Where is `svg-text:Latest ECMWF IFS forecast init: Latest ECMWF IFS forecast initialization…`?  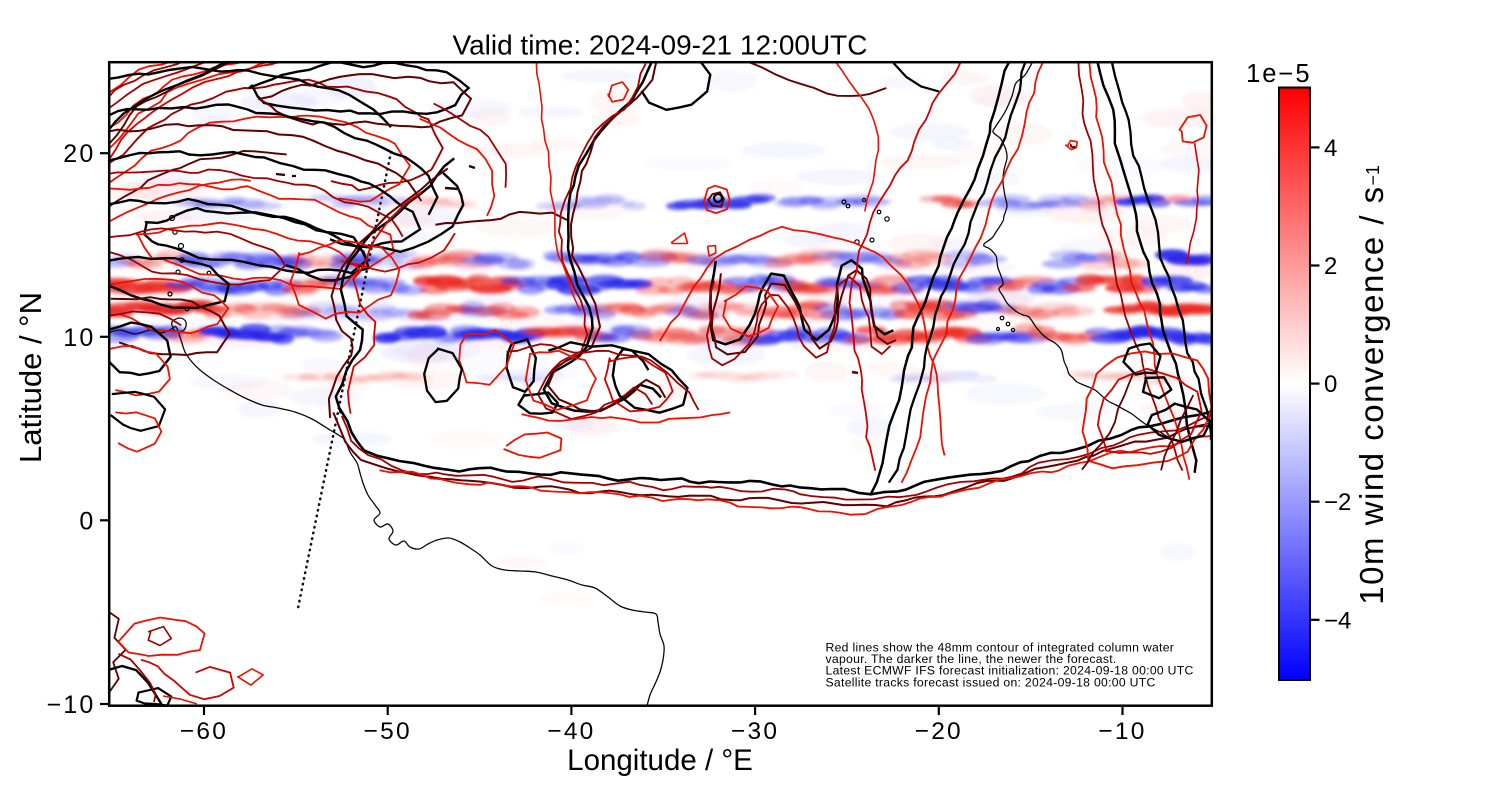
svg-text:Latest ECMWF IFS forecast init: Latest ECMWF IFS forecast initialization… is located at coordinates (1010, 671).